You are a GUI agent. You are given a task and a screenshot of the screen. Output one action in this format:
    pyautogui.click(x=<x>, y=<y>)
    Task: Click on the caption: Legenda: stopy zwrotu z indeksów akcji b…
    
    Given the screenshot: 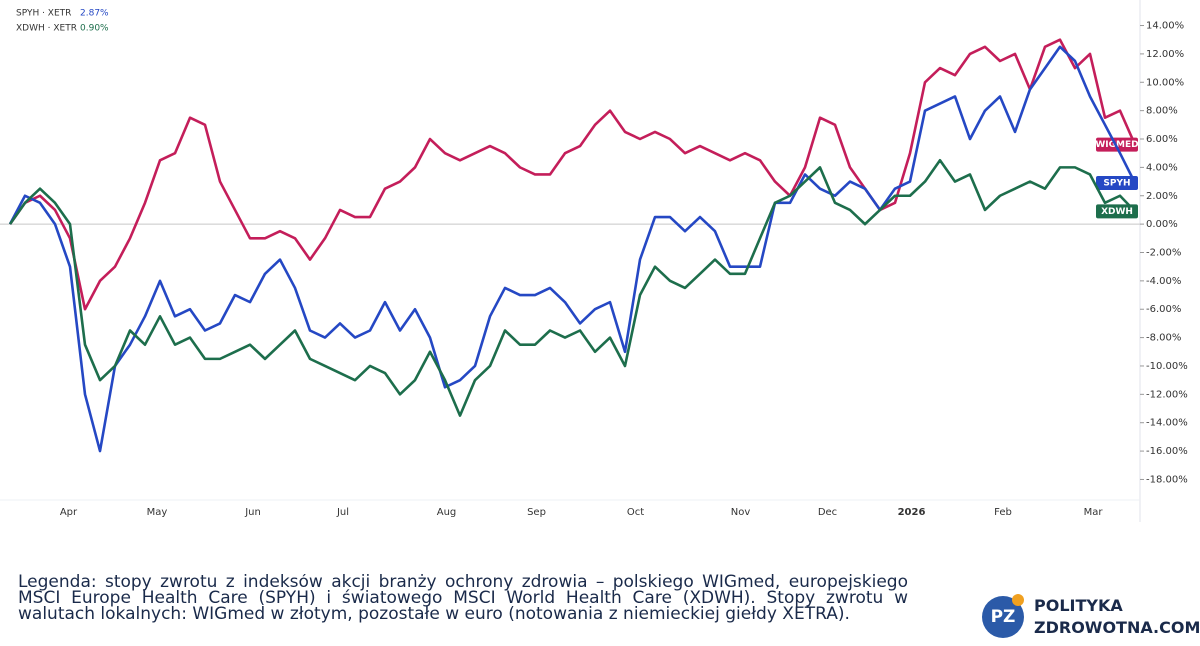 What is the action you would take?
    pyautogui.click(x=463, y=599)
    